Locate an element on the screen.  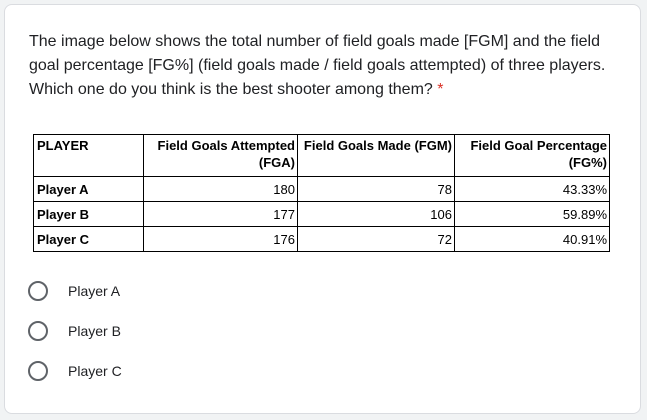
option-label: Player A is located at coordinates (94, 291).